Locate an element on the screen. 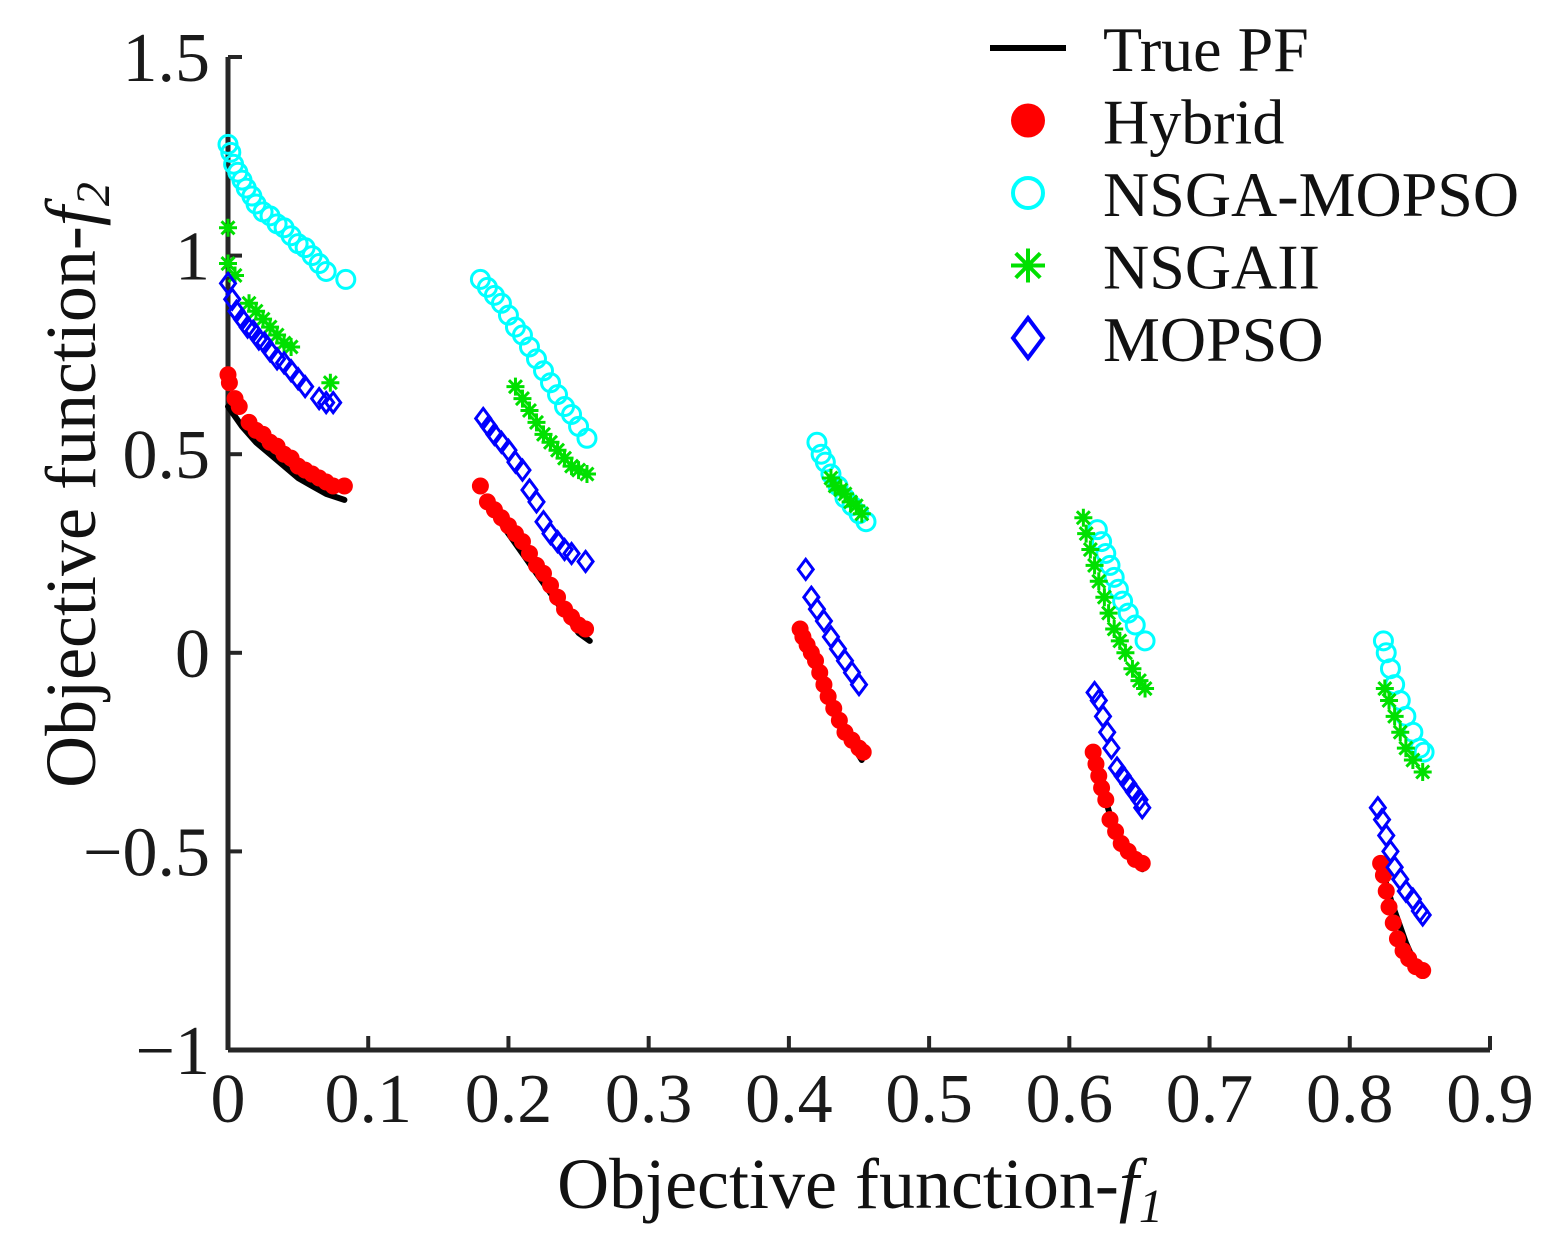 The width and height of the screenshot is (1553, 1243). y-axis-label-subscript: 2 is located at coordinates (93, 194).